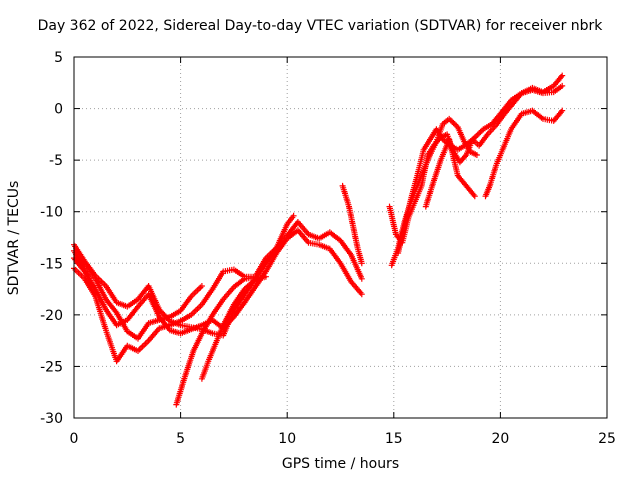 The image size is (640, 480). What do you see at coordinates (58, 58) in the screenshot?
I see `y-tick-label: 5` at bounding box center [58, 58].